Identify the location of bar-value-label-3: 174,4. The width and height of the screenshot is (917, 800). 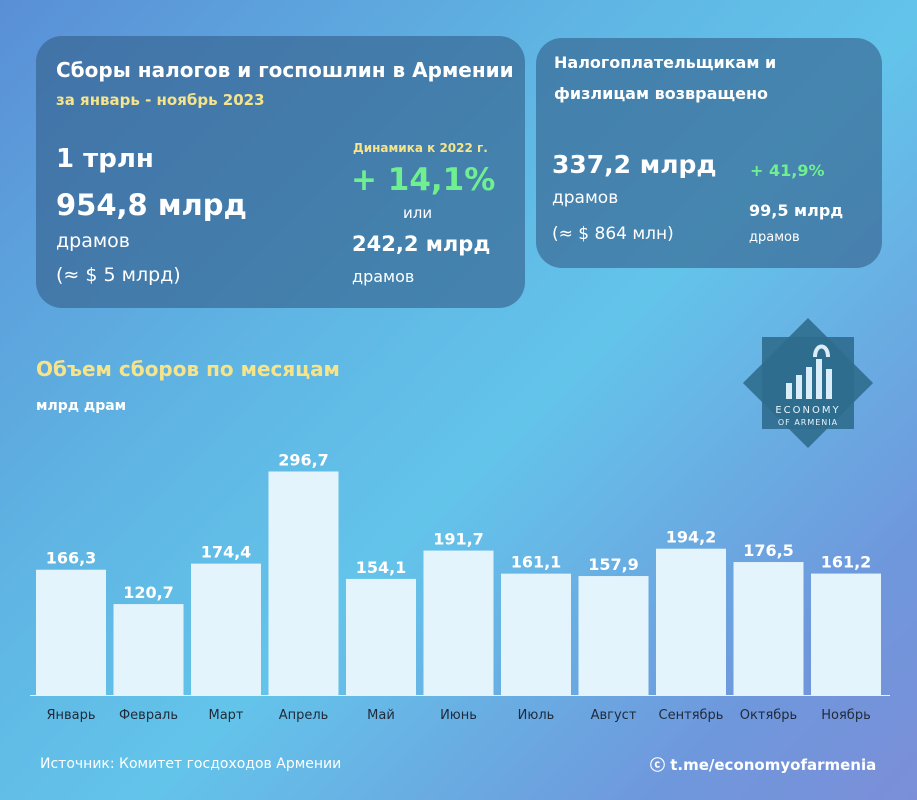
(226, 552).